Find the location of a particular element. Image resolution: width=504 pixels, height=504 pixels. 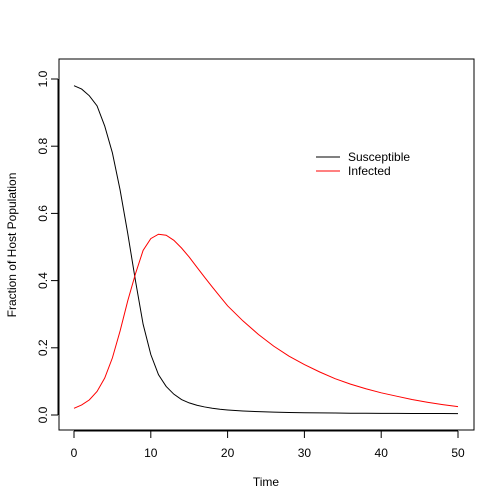

y-tick-label: 0.2 is located at coordinates (43, 347).